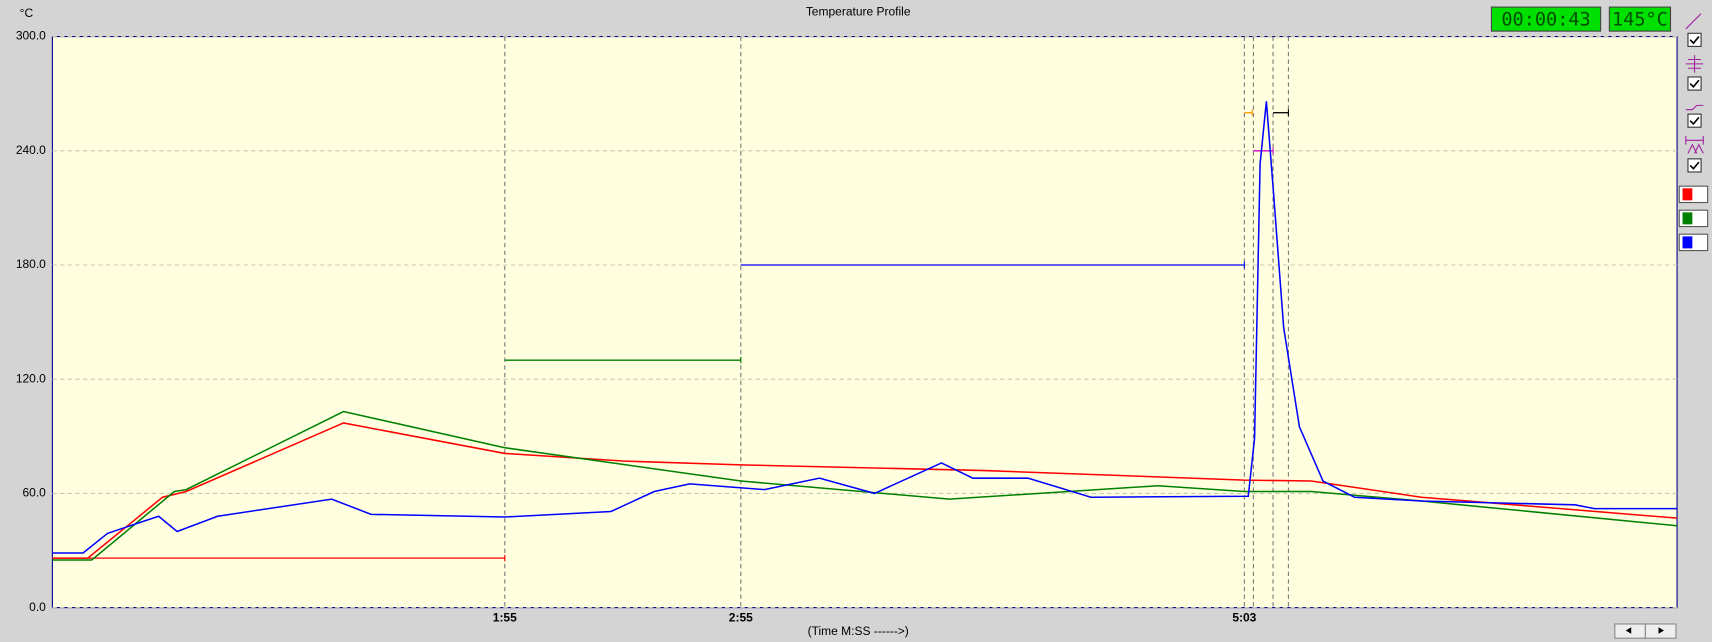 The height and width of the screenshot is (642, 1712). Describe the element at coordinates (858, 12) in the screenshot. I see `chart-title: Temperature Profile` at that location.